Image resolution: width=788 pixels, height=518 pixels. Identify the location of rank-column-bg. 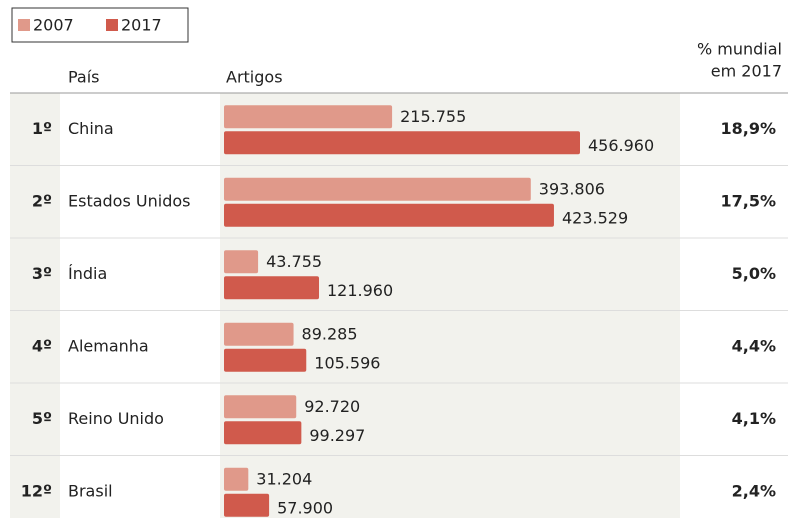
(35, 305).